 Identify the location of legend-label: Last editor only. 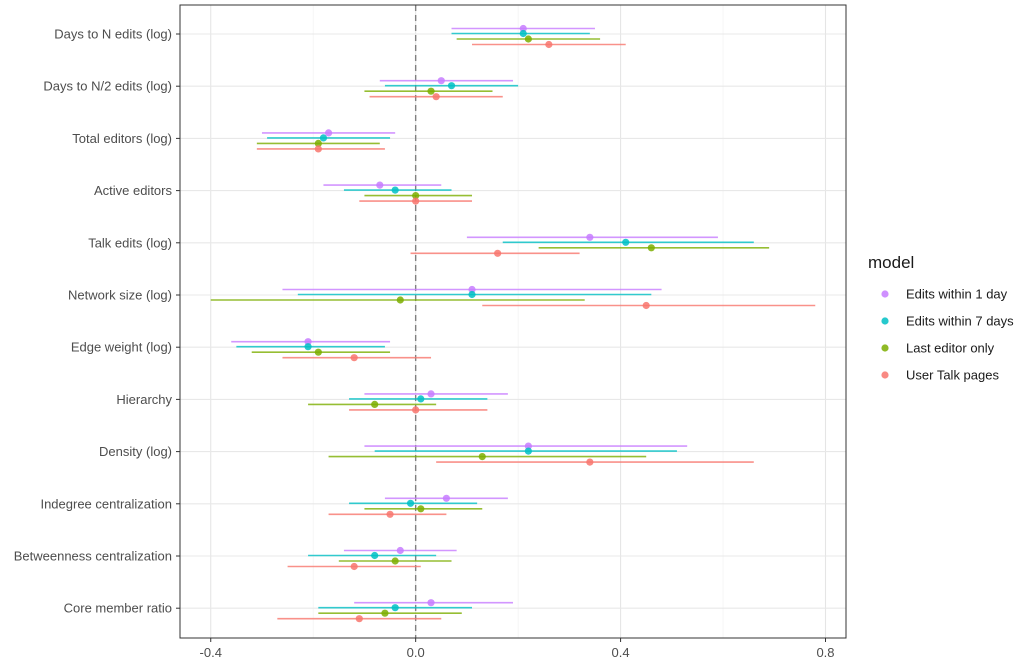
(950, 348).